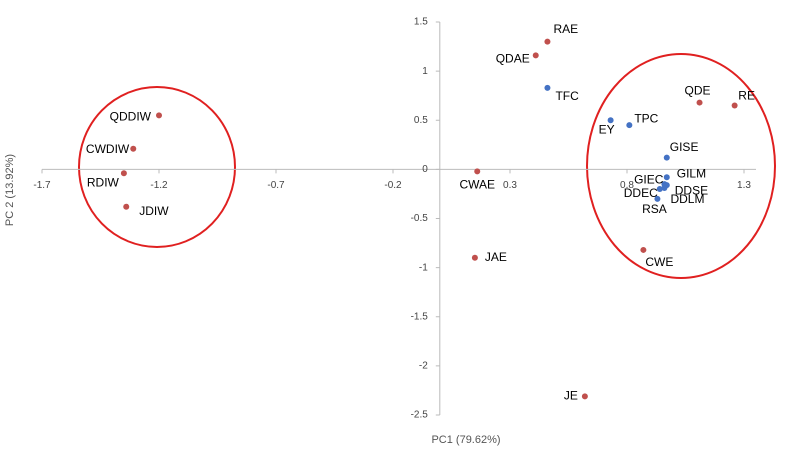  Describe the element at coordinates (496, 257) in the screenshot. I see `point-label: JAE` at that location.